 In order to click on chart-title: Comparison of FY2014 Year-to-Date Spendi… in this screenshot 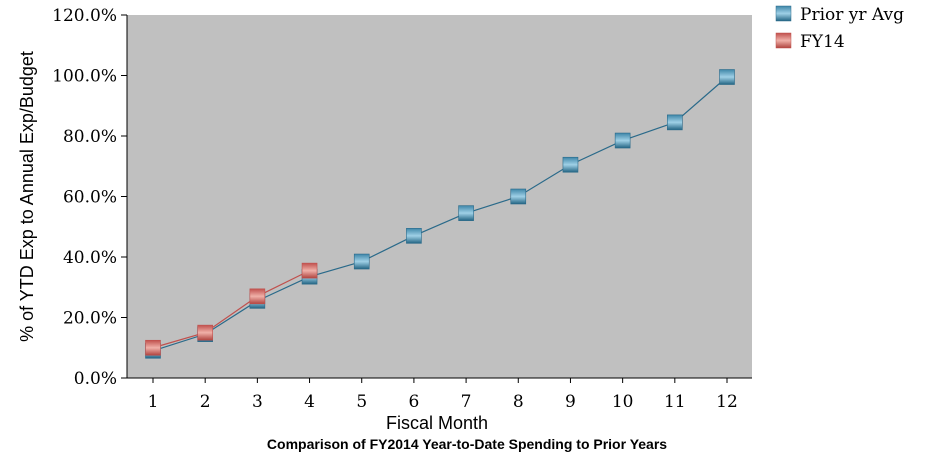, I will do `click(467, 444)`.